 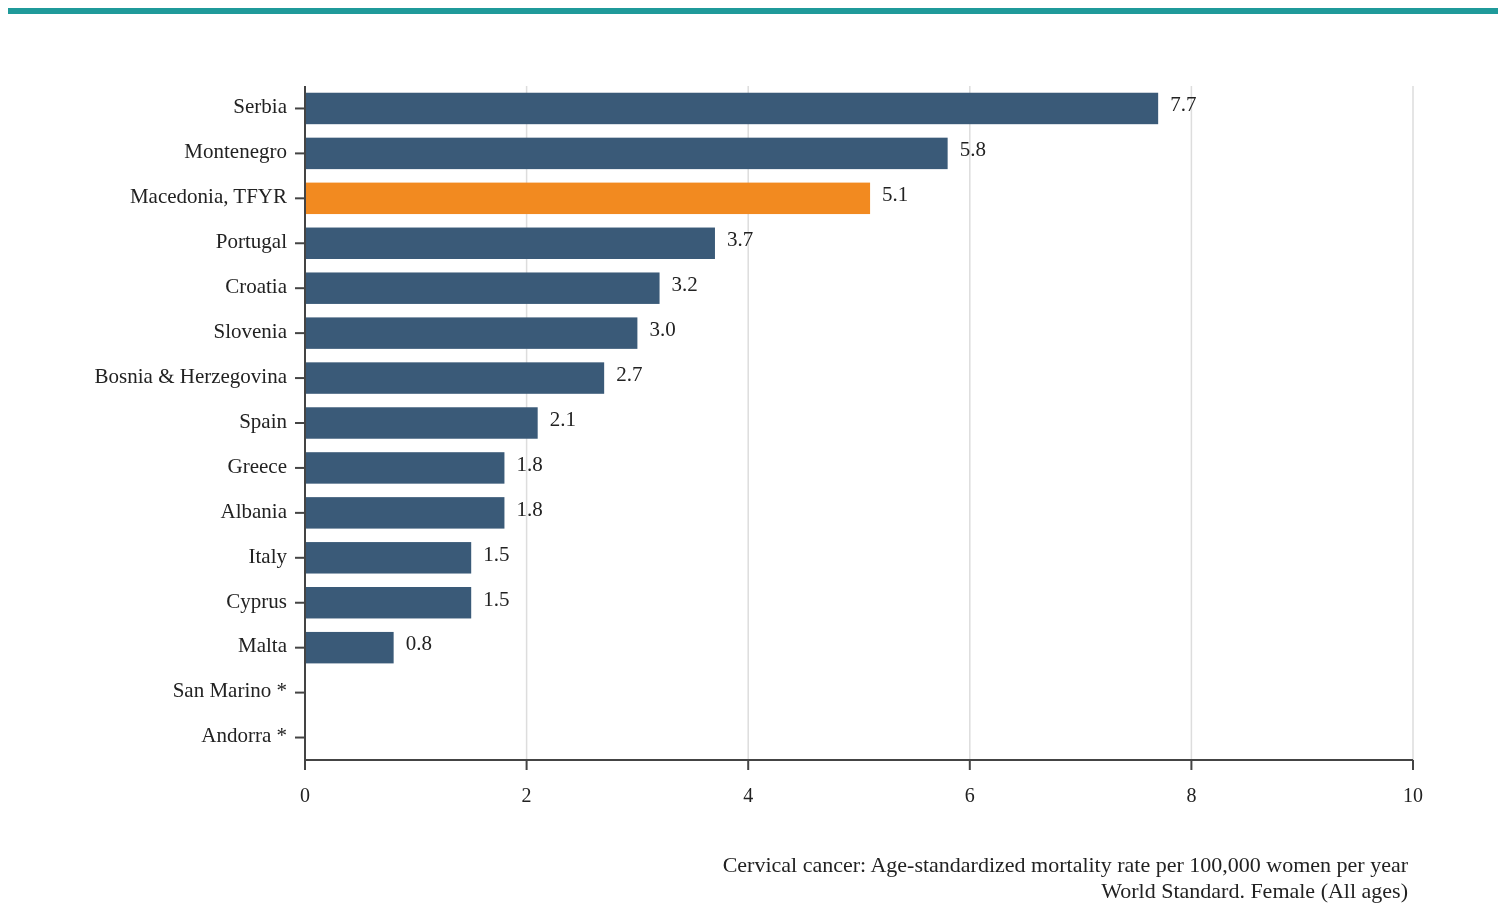 What do you see at coordinates (969, 795) in the screenshot?
I see `x-tick-label: 6` at bounding box center [969, 795].